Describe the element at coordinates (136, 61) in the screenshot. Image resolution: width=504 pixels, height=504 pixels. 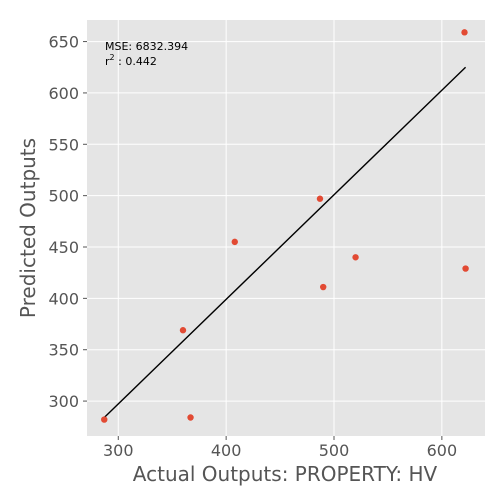
I see `r2-value: : 0.442` at that location.